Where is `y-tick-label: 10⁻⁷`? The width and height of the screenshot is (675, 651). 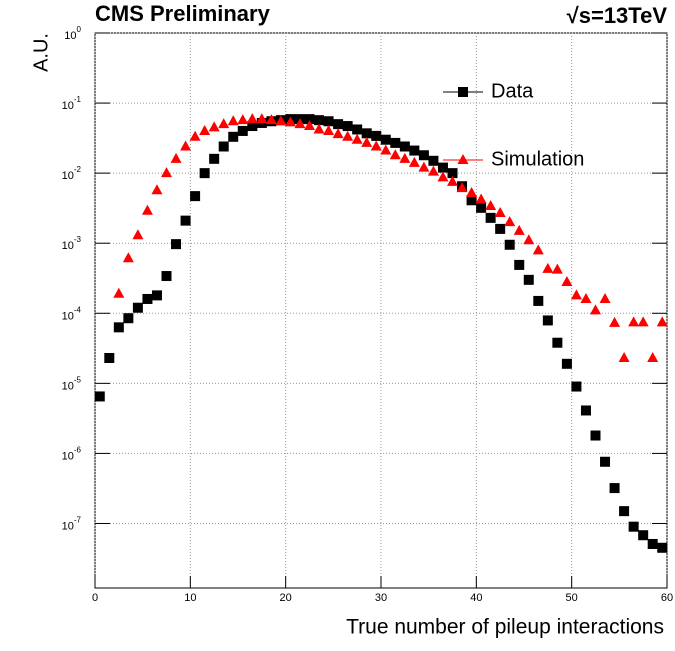 y-tick-label: 10⁻⁷ is located at coordinates (72, 524).